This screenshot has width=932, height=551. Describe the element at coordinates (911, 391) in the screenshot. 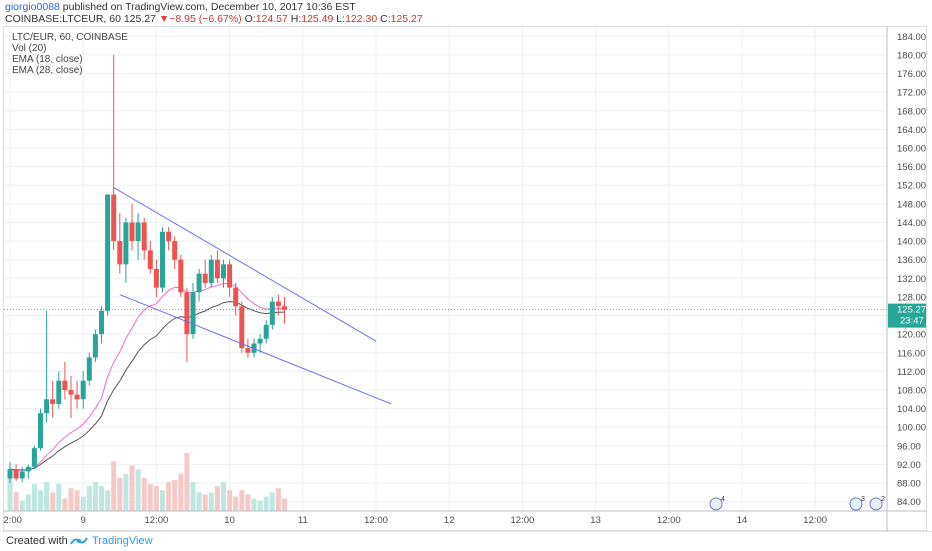

I see `price-tick-label: 108.00` at that location.